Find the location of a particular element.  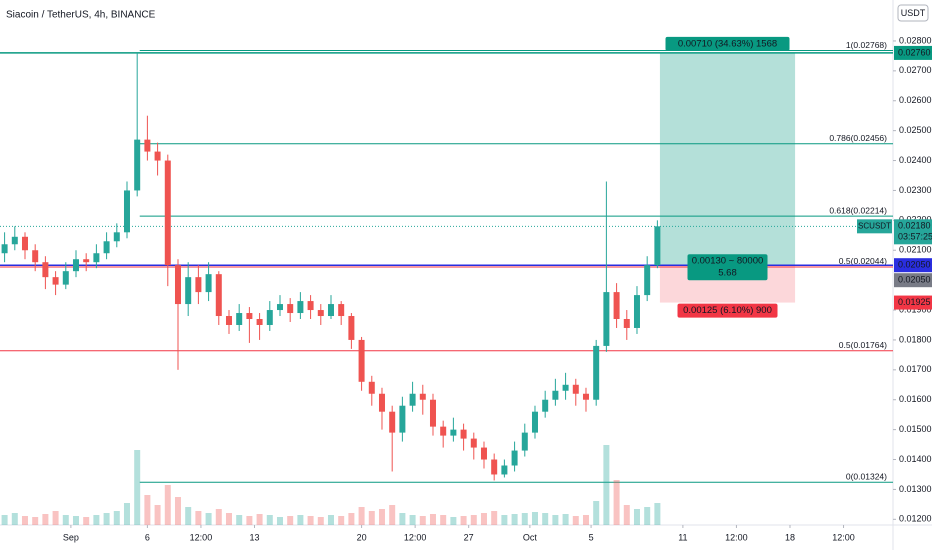

entry-price-copy-label: 0.02050 is located at coordinates (914, 280).